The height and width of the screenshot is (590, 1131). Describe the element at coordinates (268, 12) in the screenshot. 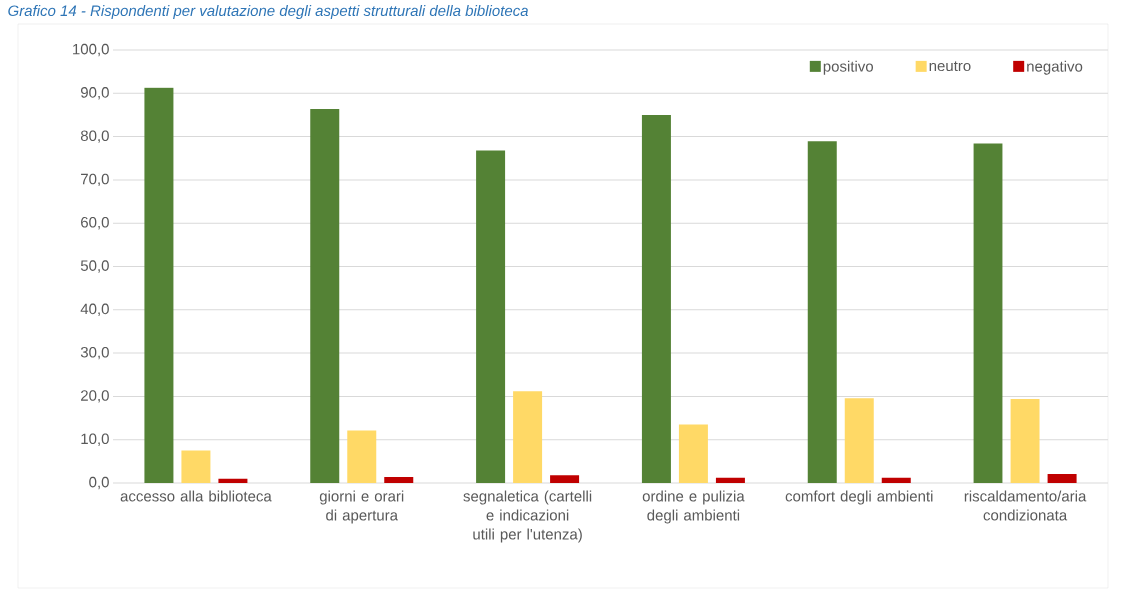

I see `chart-title: Grafico 14 - Rispondenti per valutazione degli aspetti strutturali della biblioteca` at that location.